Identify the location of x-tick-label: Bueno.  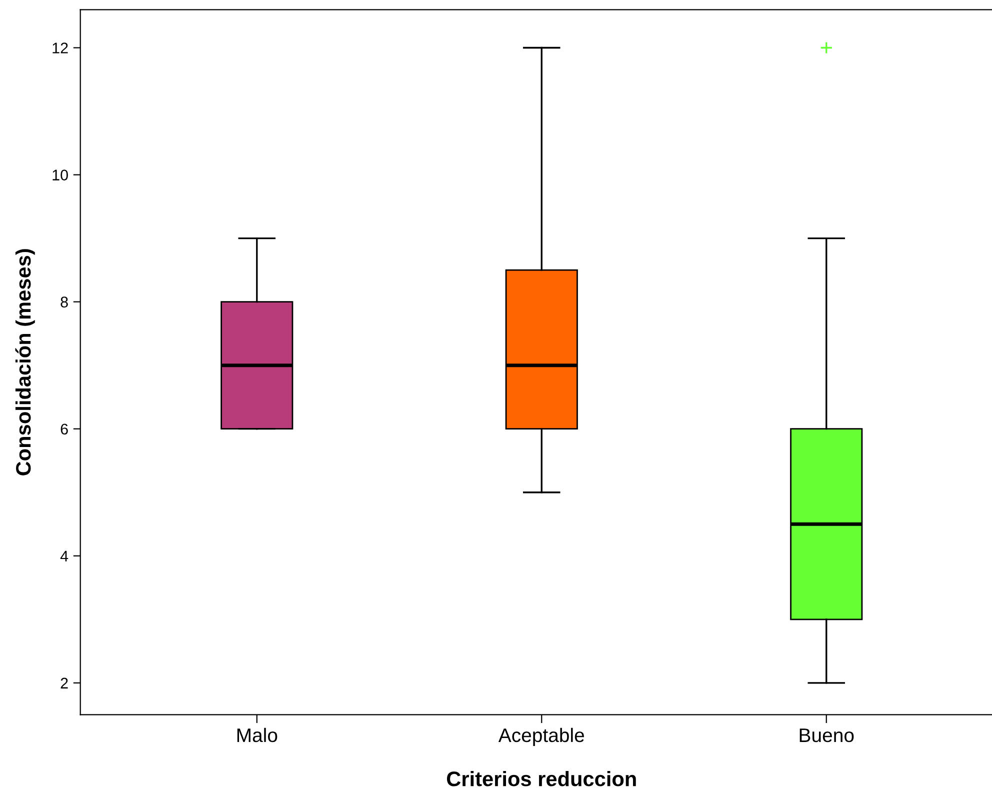
(827, 735).